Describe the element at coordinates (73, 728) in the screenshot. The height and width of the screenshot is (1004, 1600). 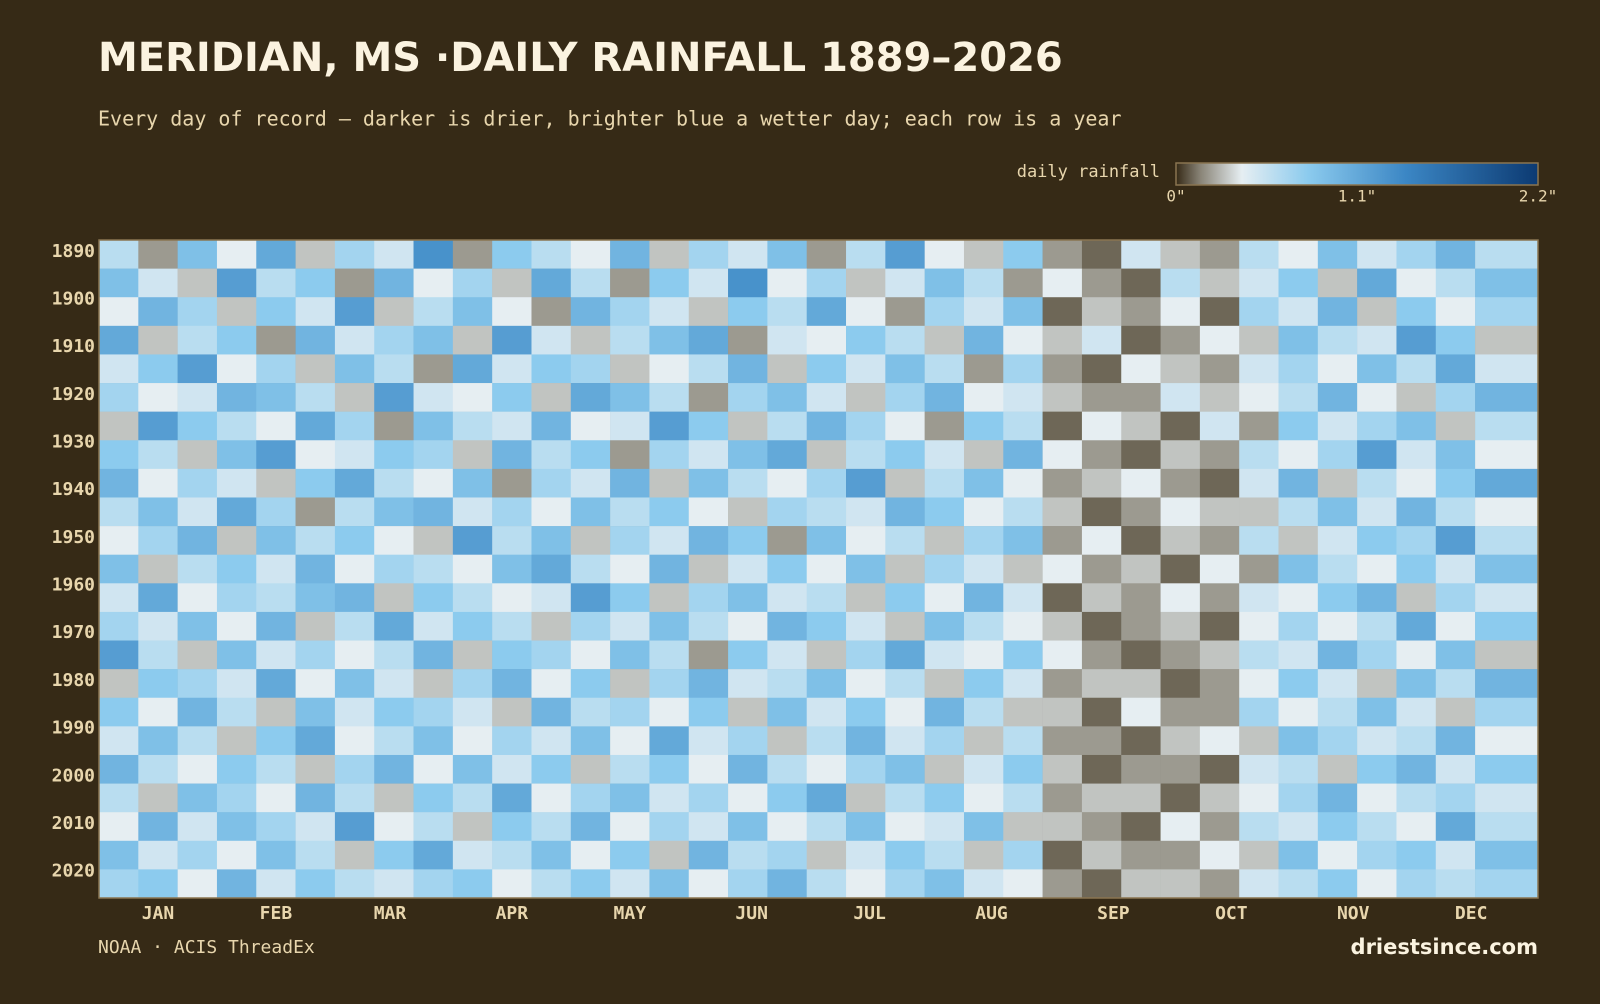
I see `y-tick-label: 1990` at that location.